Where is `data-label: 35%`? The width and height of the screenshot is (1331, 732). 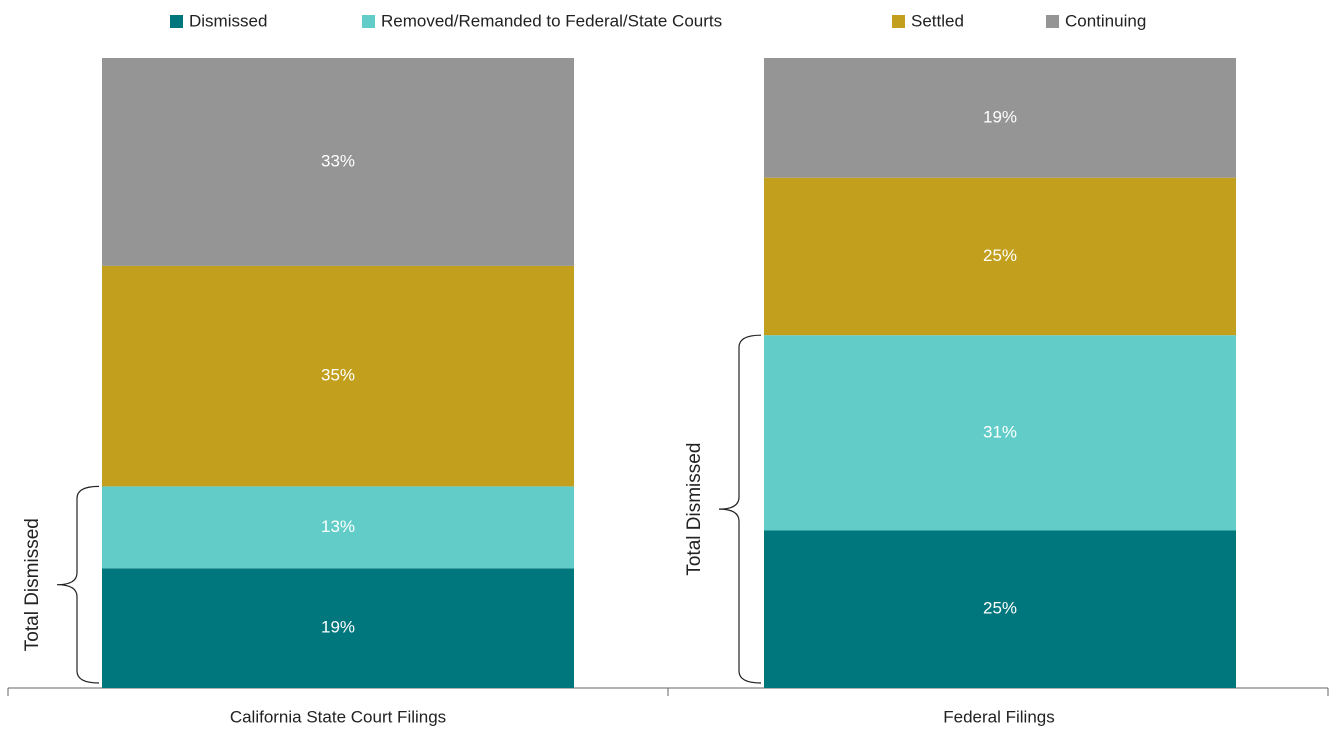 data-label: 35% is located at coordinates (338, 375).